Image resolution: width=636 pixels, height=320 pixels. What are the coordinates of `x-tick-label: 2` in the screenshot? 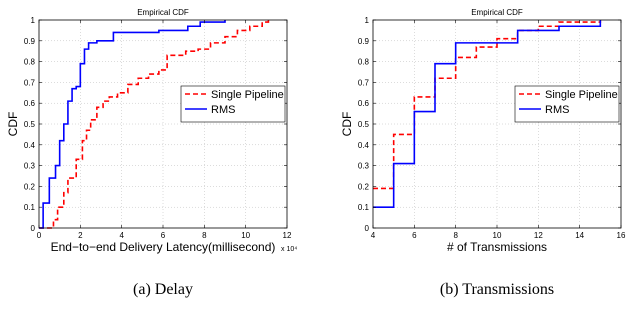 It's located at (80, 235).